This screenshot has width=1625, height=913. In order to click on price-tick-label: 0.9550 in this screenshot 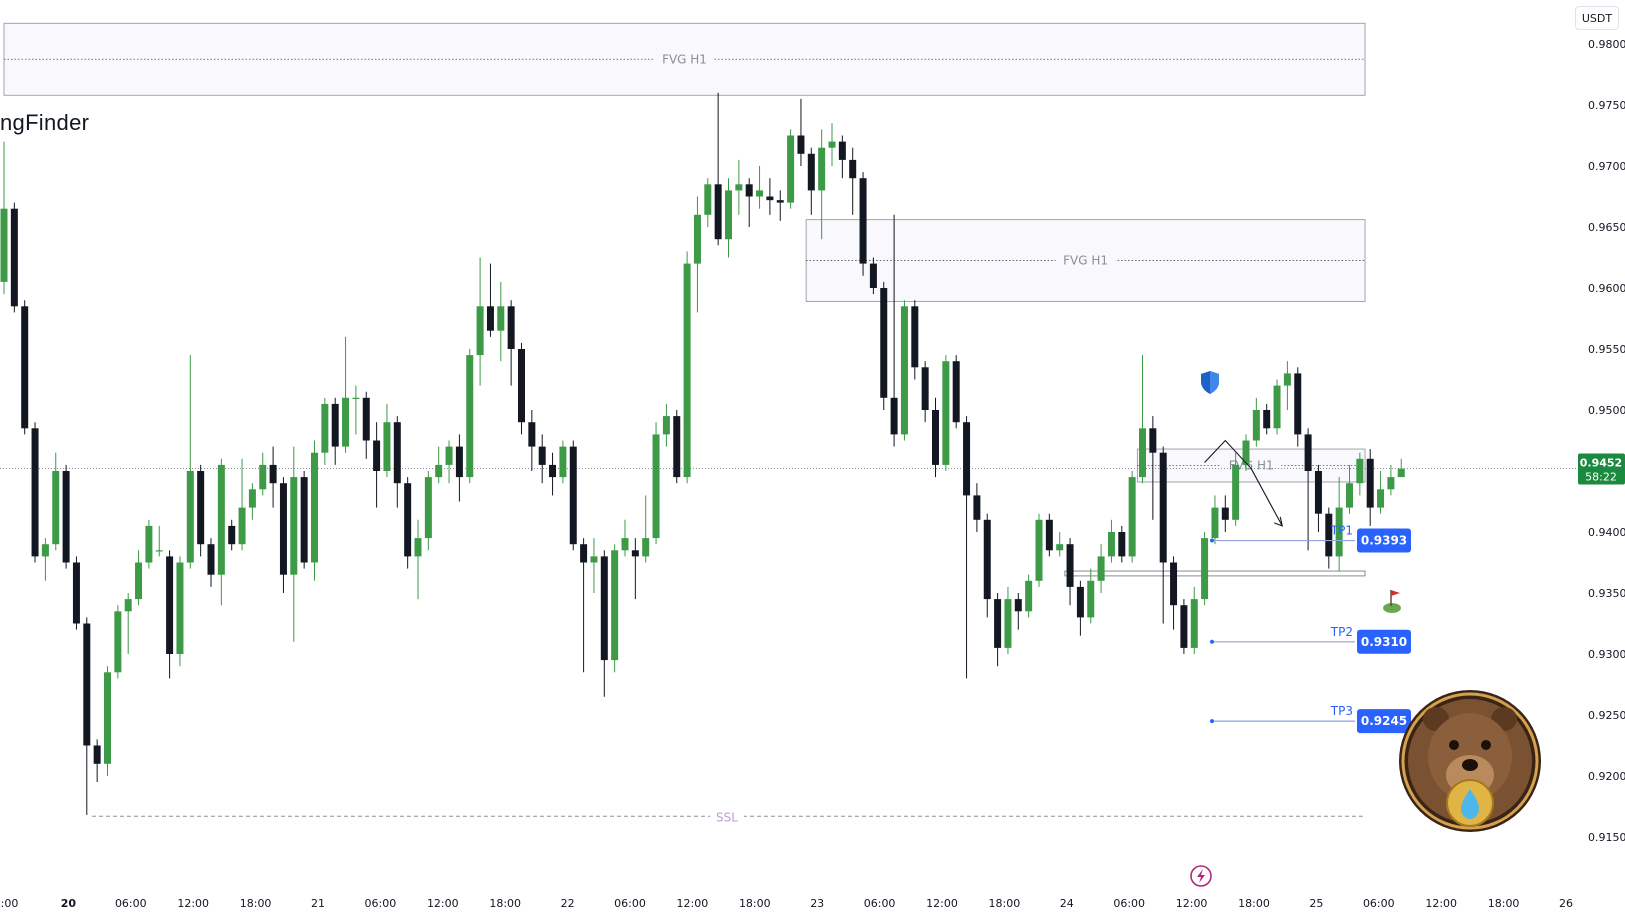, I will do `click(1606, 349)`.